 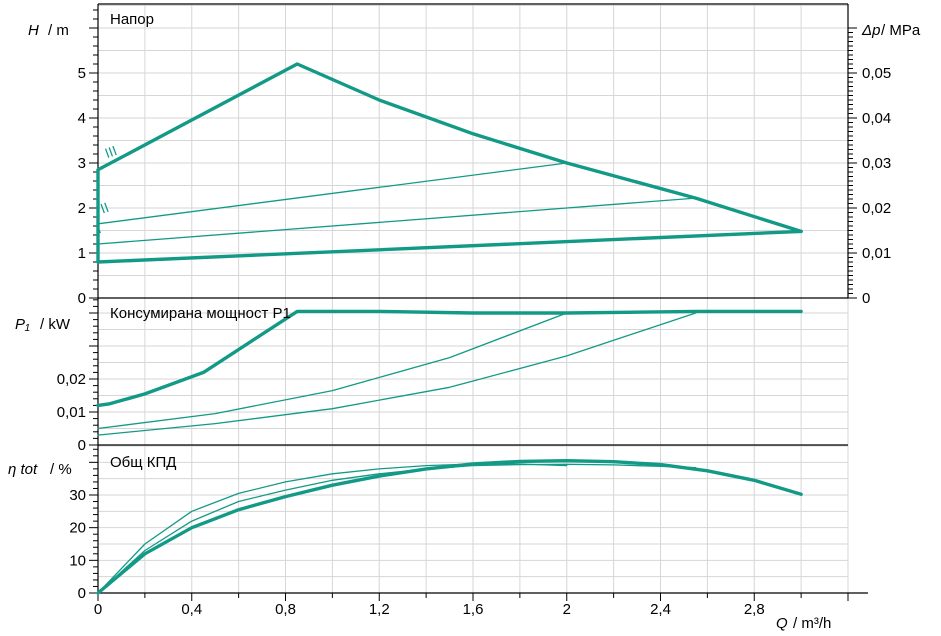 I want to click on speed-label-1: I, so click(x=98, y=228).